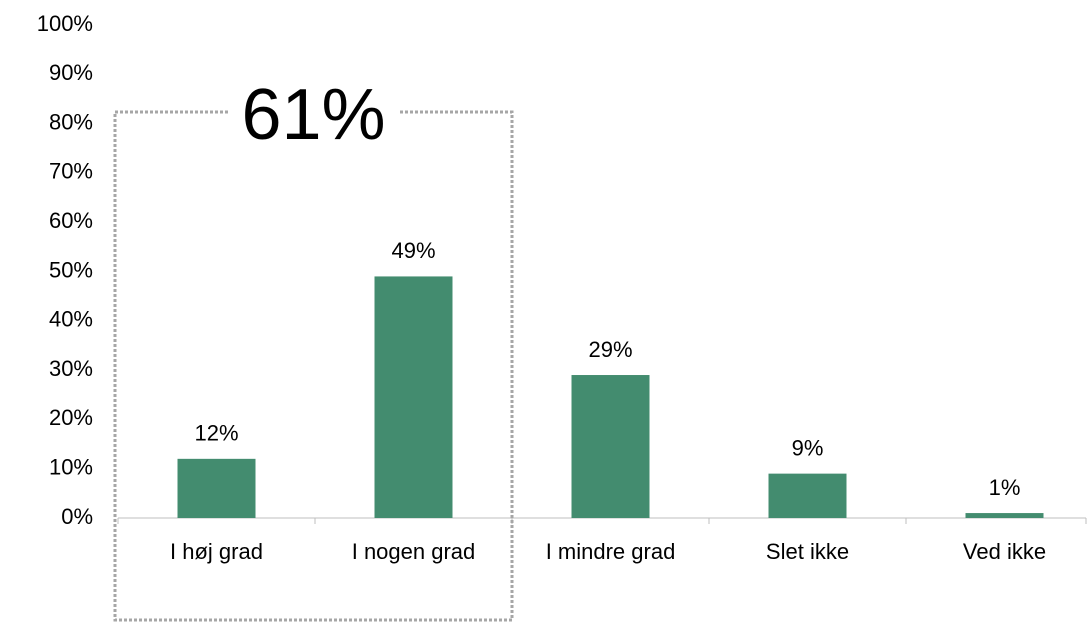 The height and width of the screenshot is (622, 1089). Describe the element at coordinates (1005, 487) in the screenshot. I see `value-label: 1%` at that location.